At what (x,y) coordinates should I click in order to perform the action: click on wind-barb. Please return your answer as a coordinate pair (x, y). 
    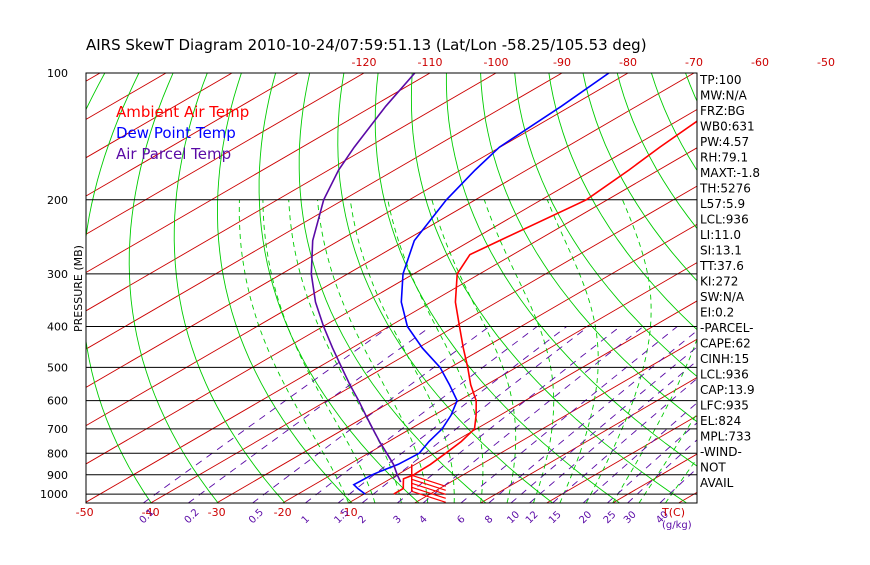
    Looking at the image, I should click on (429, 483).